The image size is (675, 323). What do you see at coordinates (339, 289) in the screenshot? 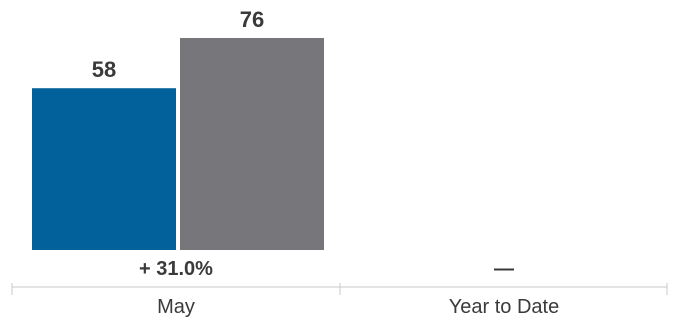
I see `x-axis` at bounding box center [339, 289].